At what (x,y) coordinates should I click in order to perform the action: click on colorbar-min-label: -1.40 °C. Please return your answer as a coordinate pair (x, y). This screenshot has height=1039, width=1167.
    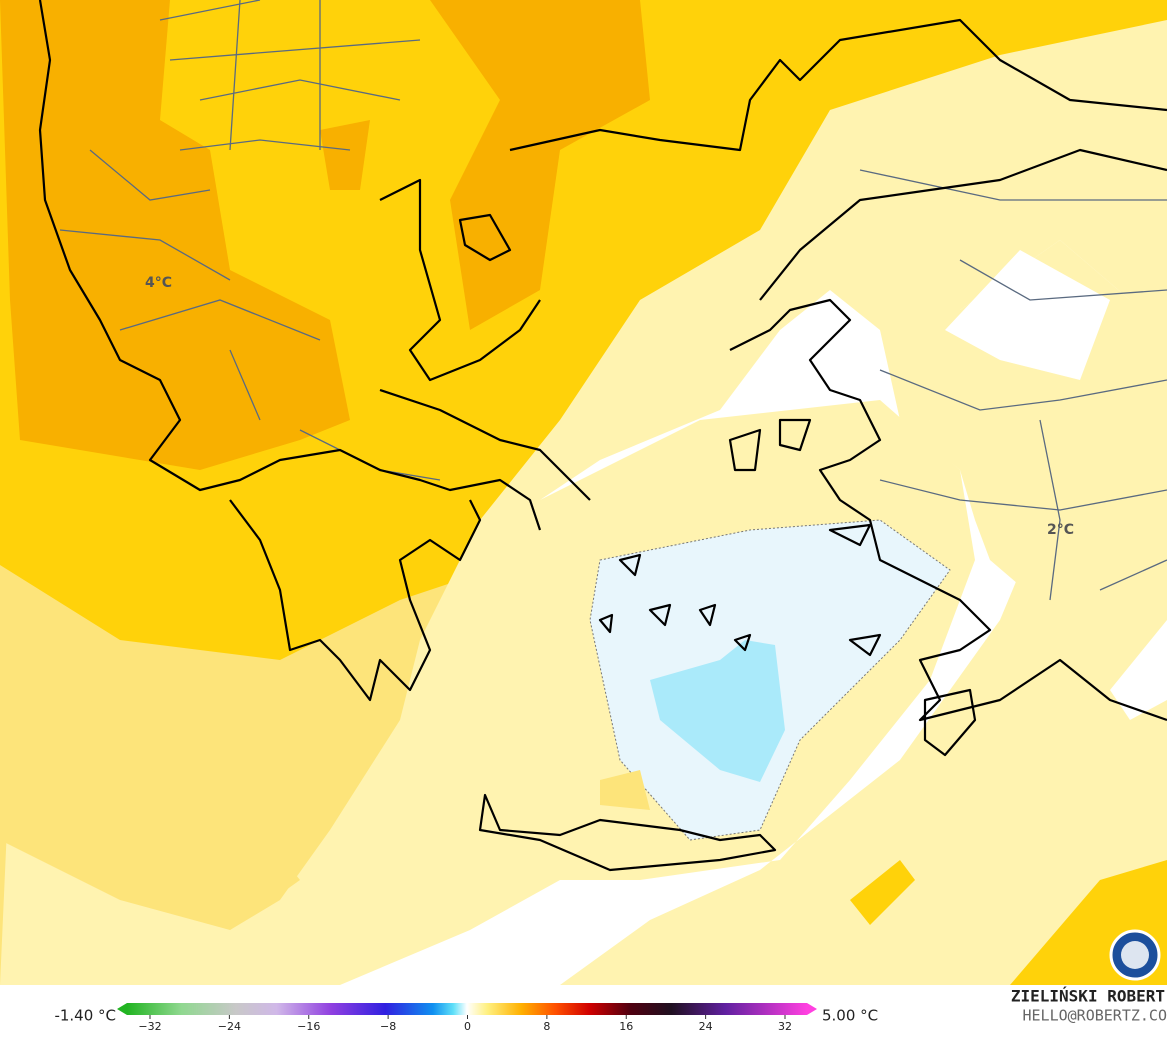
    Looking at the image, I should click on (85, 1016).